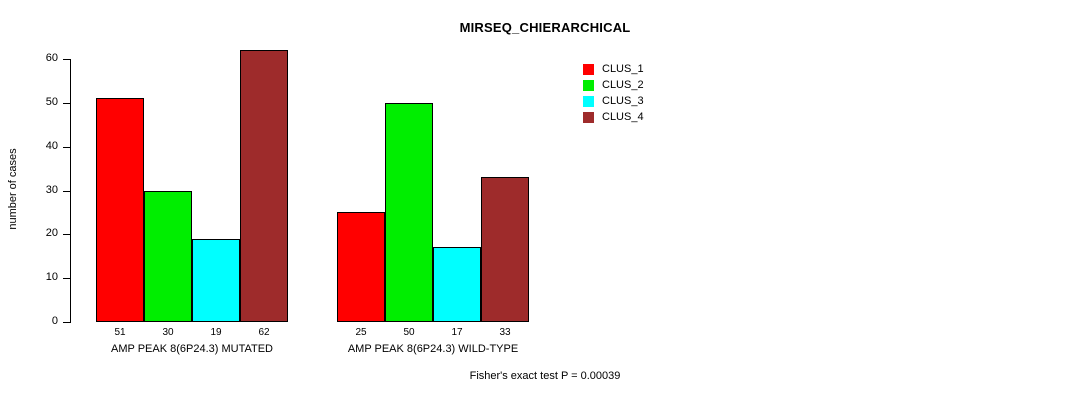 This screenshot has height=400, width=1090. What do you see at coordinates (168, 332) in the screenshot?
I see `bar-value-label: 30` at bounding box center [168, 332].